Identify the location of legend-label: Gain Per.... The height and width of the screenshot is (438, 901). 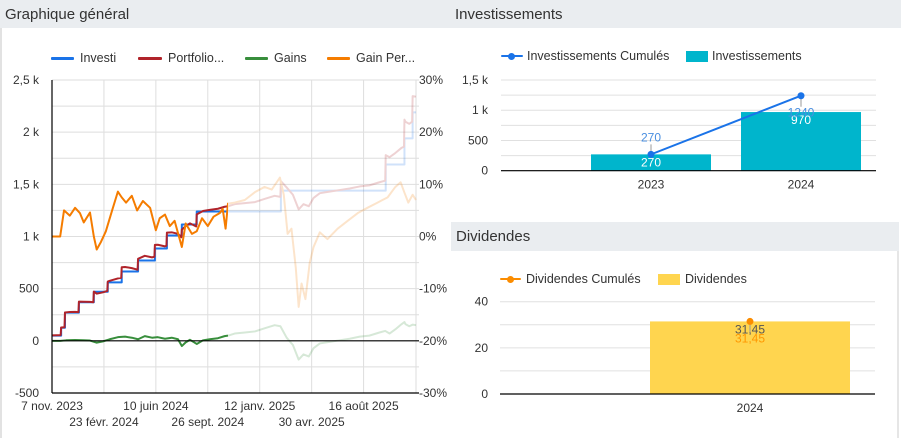
(386, 58).